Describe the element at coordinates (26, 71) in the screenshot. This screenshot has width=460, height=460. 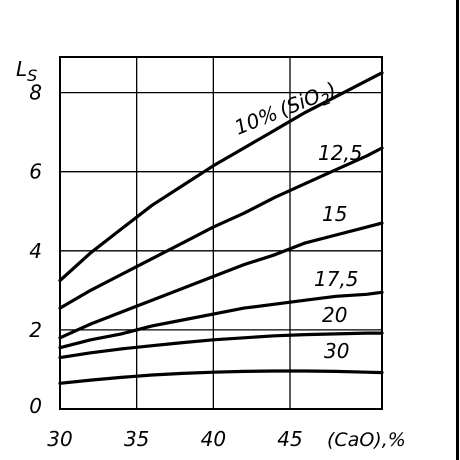
I see `y-axis-label: LS` at that location.